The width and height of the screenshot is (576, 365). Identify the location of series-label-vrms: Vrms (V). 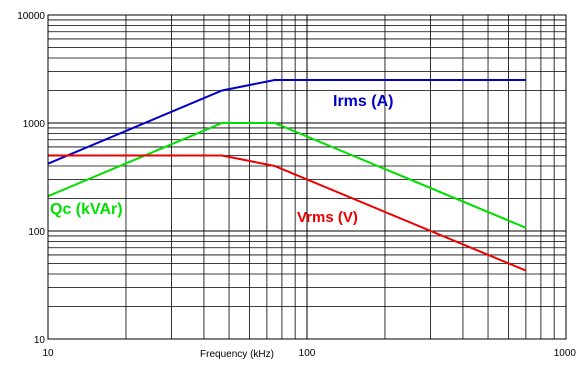
(327, 217).